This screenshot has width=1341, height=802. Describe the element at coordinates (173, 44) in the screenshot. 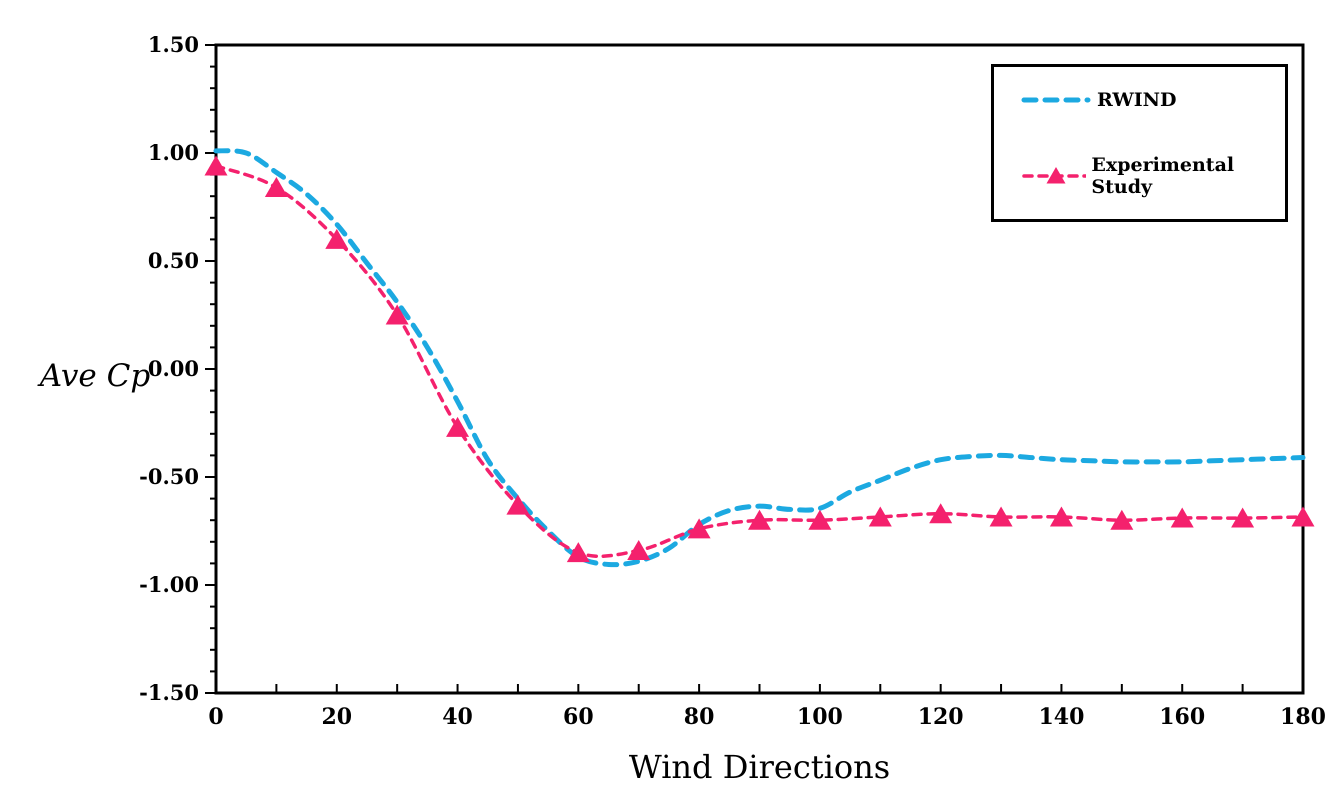

I see `y-tick-label: 1.50` at that location.